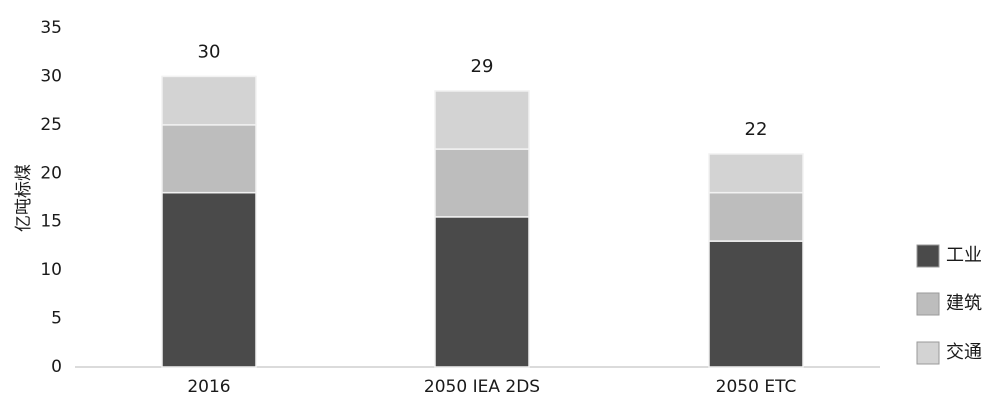  What do you see at coordinates (209, 51) in the screenshot?
I see `bar-total-label: 30` at bounding box center [209, 51].